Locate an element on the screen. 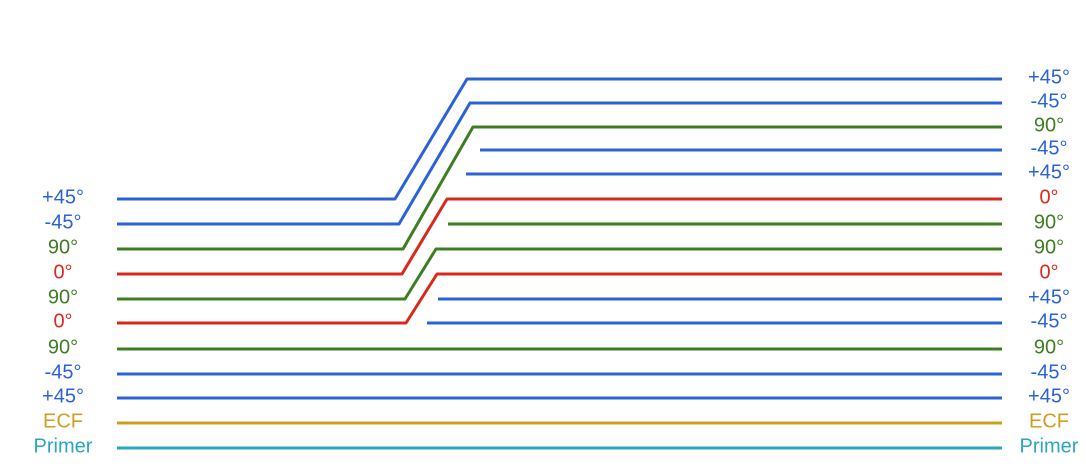 The image size is (1086, 469). left-ply-label: ECF is located at coordinates (63, 421).